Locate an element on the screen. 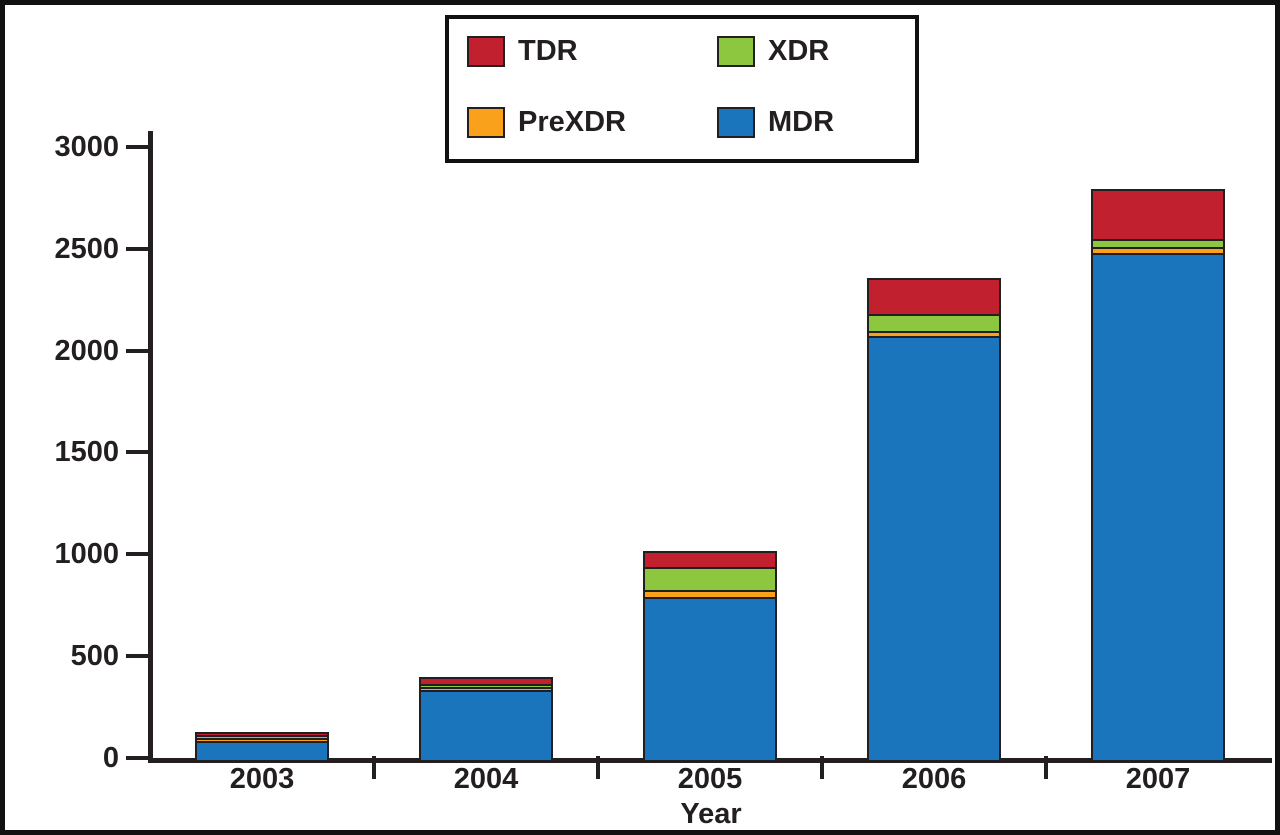 The width and height of the screenshot is (1280, 835). bar-2004-segment-tdr is located at coordinates (486, 680).